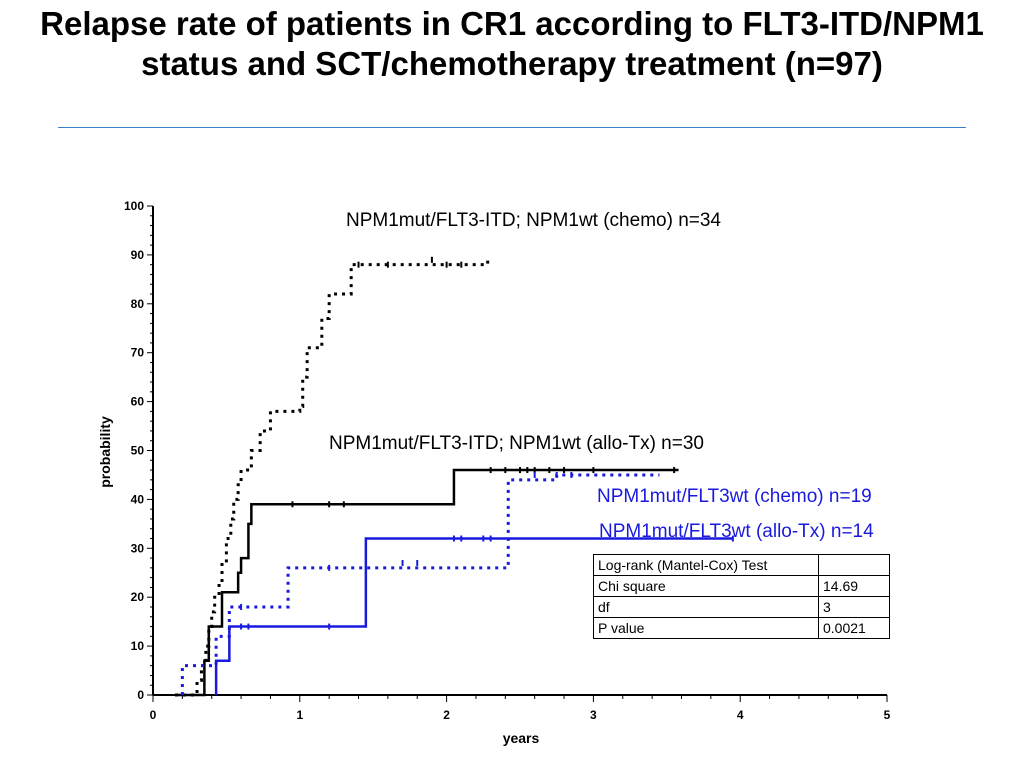 The width and height of the screenshot is (1024, 768). Describe the element at coordinates (887, 715) in the screenshot. I see `x-tick-label: 5` at that location.